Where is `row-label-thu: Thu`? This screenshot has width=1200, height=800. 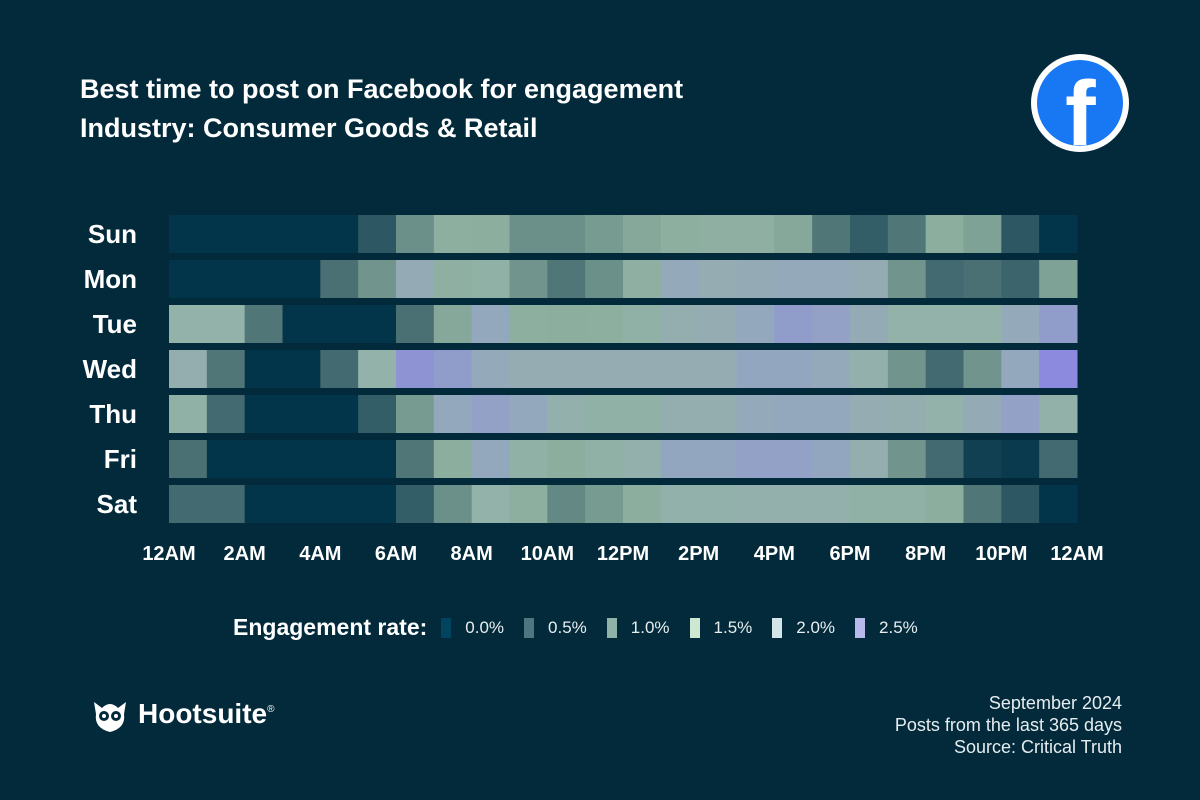 row-label-thu: Thu is located at coordinates (113, 414).